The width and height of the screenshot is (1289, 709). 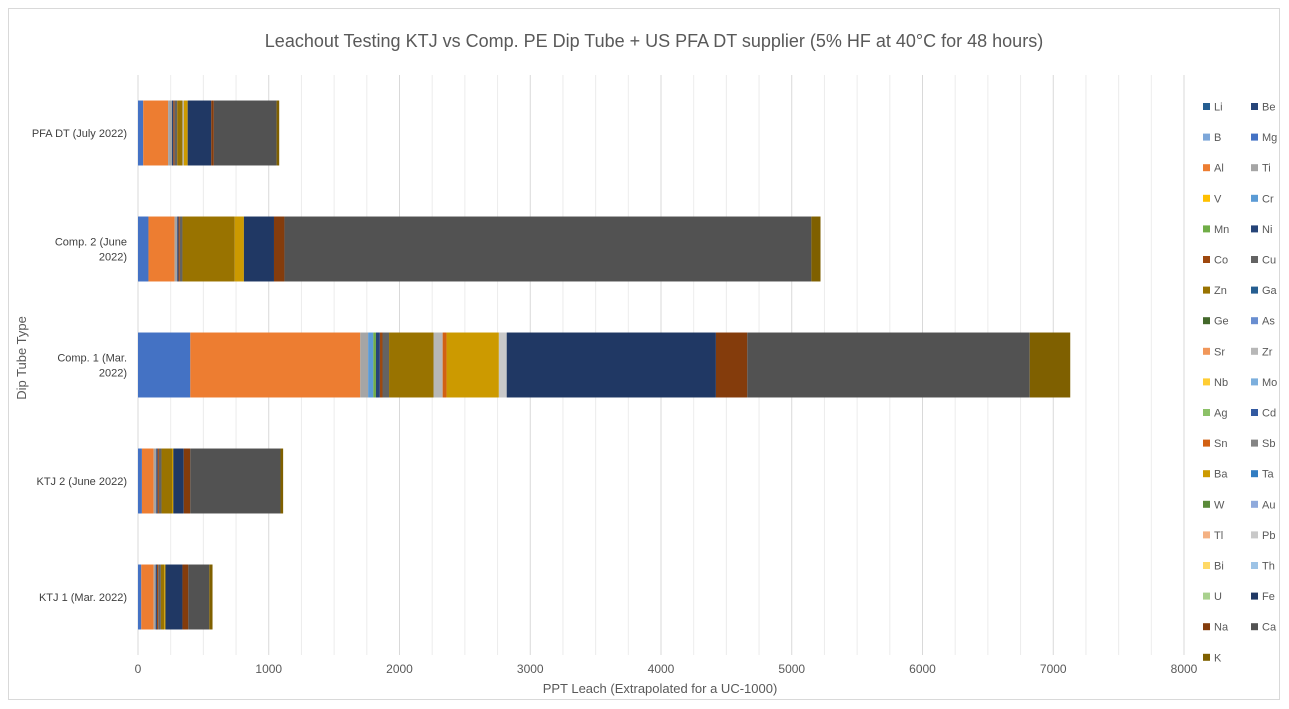 What do you see at coordinates (1263, 475) in the screenshot?
I see `legend-item: Ta` at bounding box center [1263, 475].